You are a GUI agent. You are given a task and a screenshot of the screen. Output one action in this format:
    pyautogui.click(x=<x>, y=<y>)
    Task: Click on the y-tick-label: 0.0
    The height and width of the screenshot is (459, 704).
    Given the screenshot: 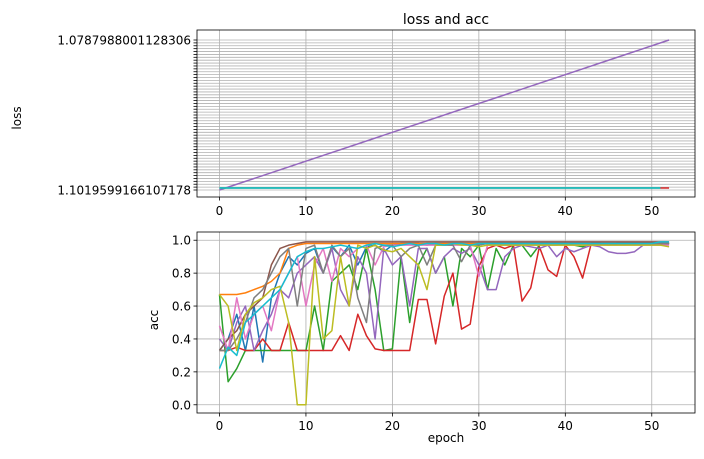 What is the action you would take?
    pyautogui.click(x=181, y=405)
    